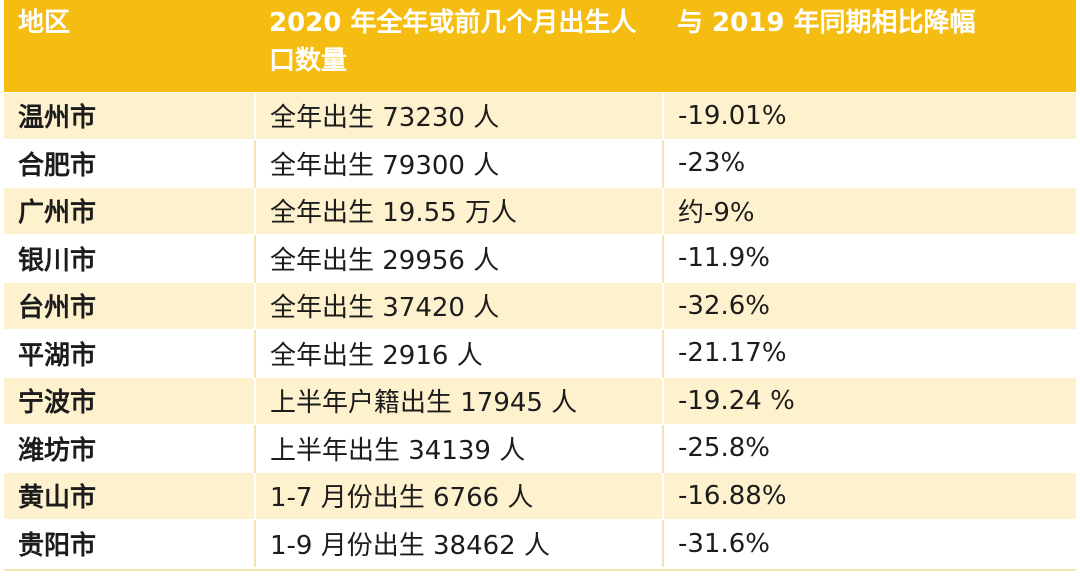 This screenshot has height=576, width=1080. What do you see at coordinates (458, 400) in the screenshot?
I see `cell-births: 上半年户籍出生 17945 人` at bounding box center [458, 400].